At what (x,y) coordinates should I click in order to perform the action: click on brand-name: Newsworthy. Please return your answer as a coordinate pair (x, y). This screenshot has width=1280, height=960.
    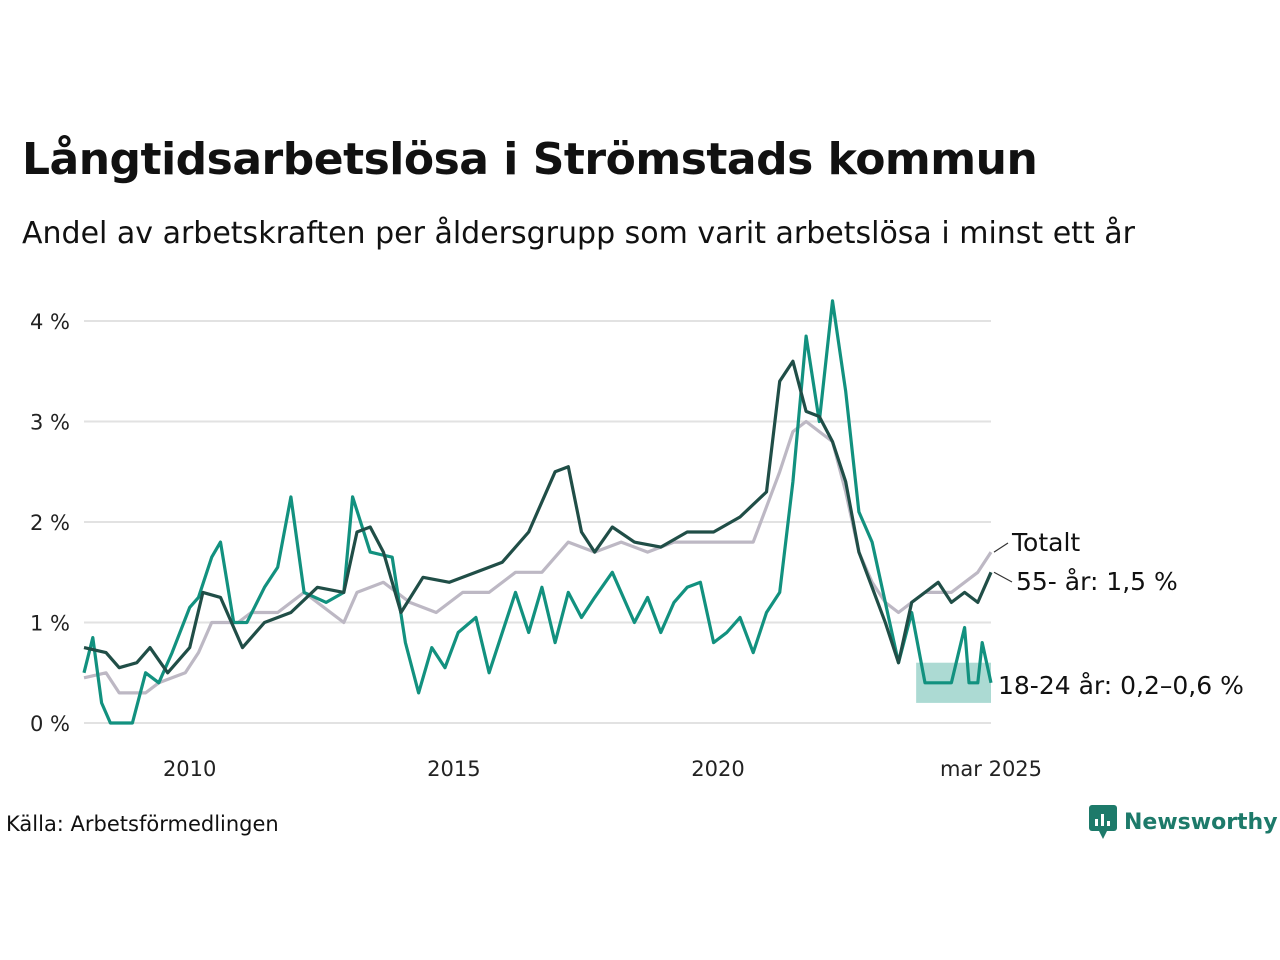
    Looking at the image, I should click on (1201, 822).